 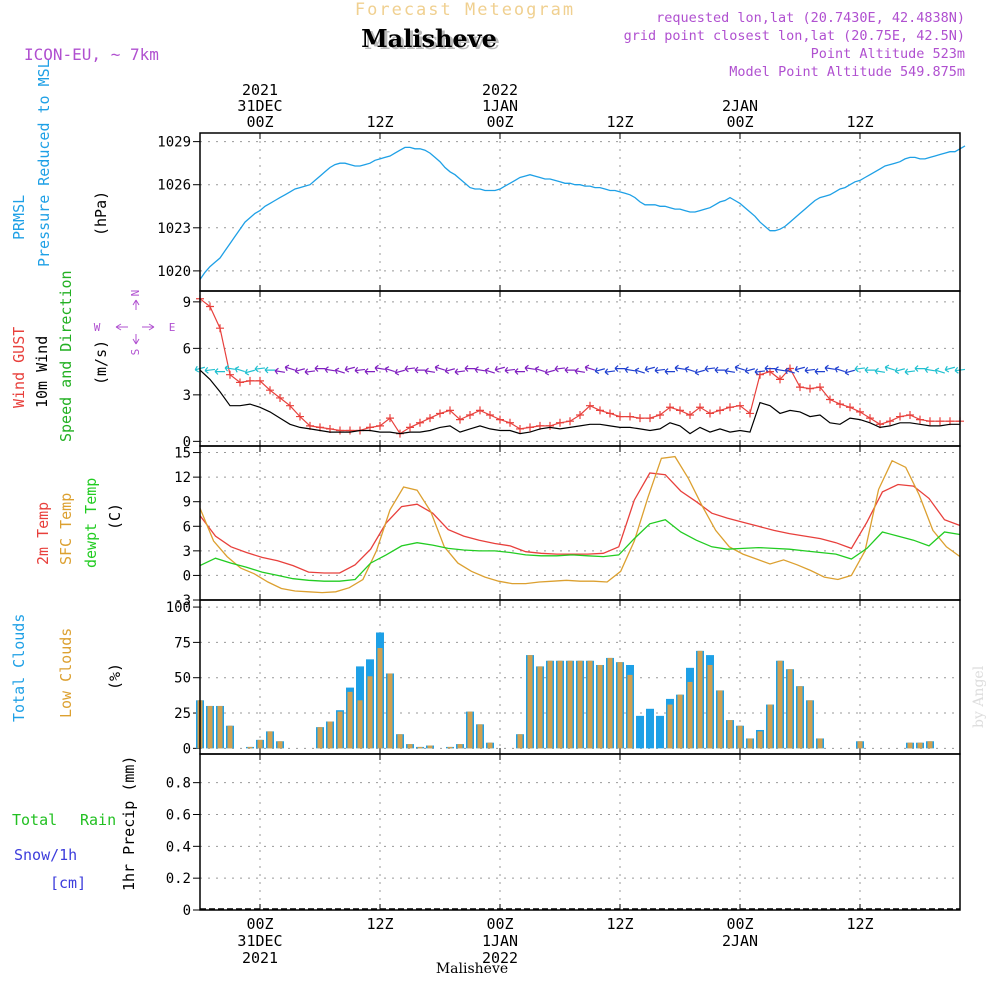 I want to click on bottom-time-label: 31DEC, so click(x=259, y=941).